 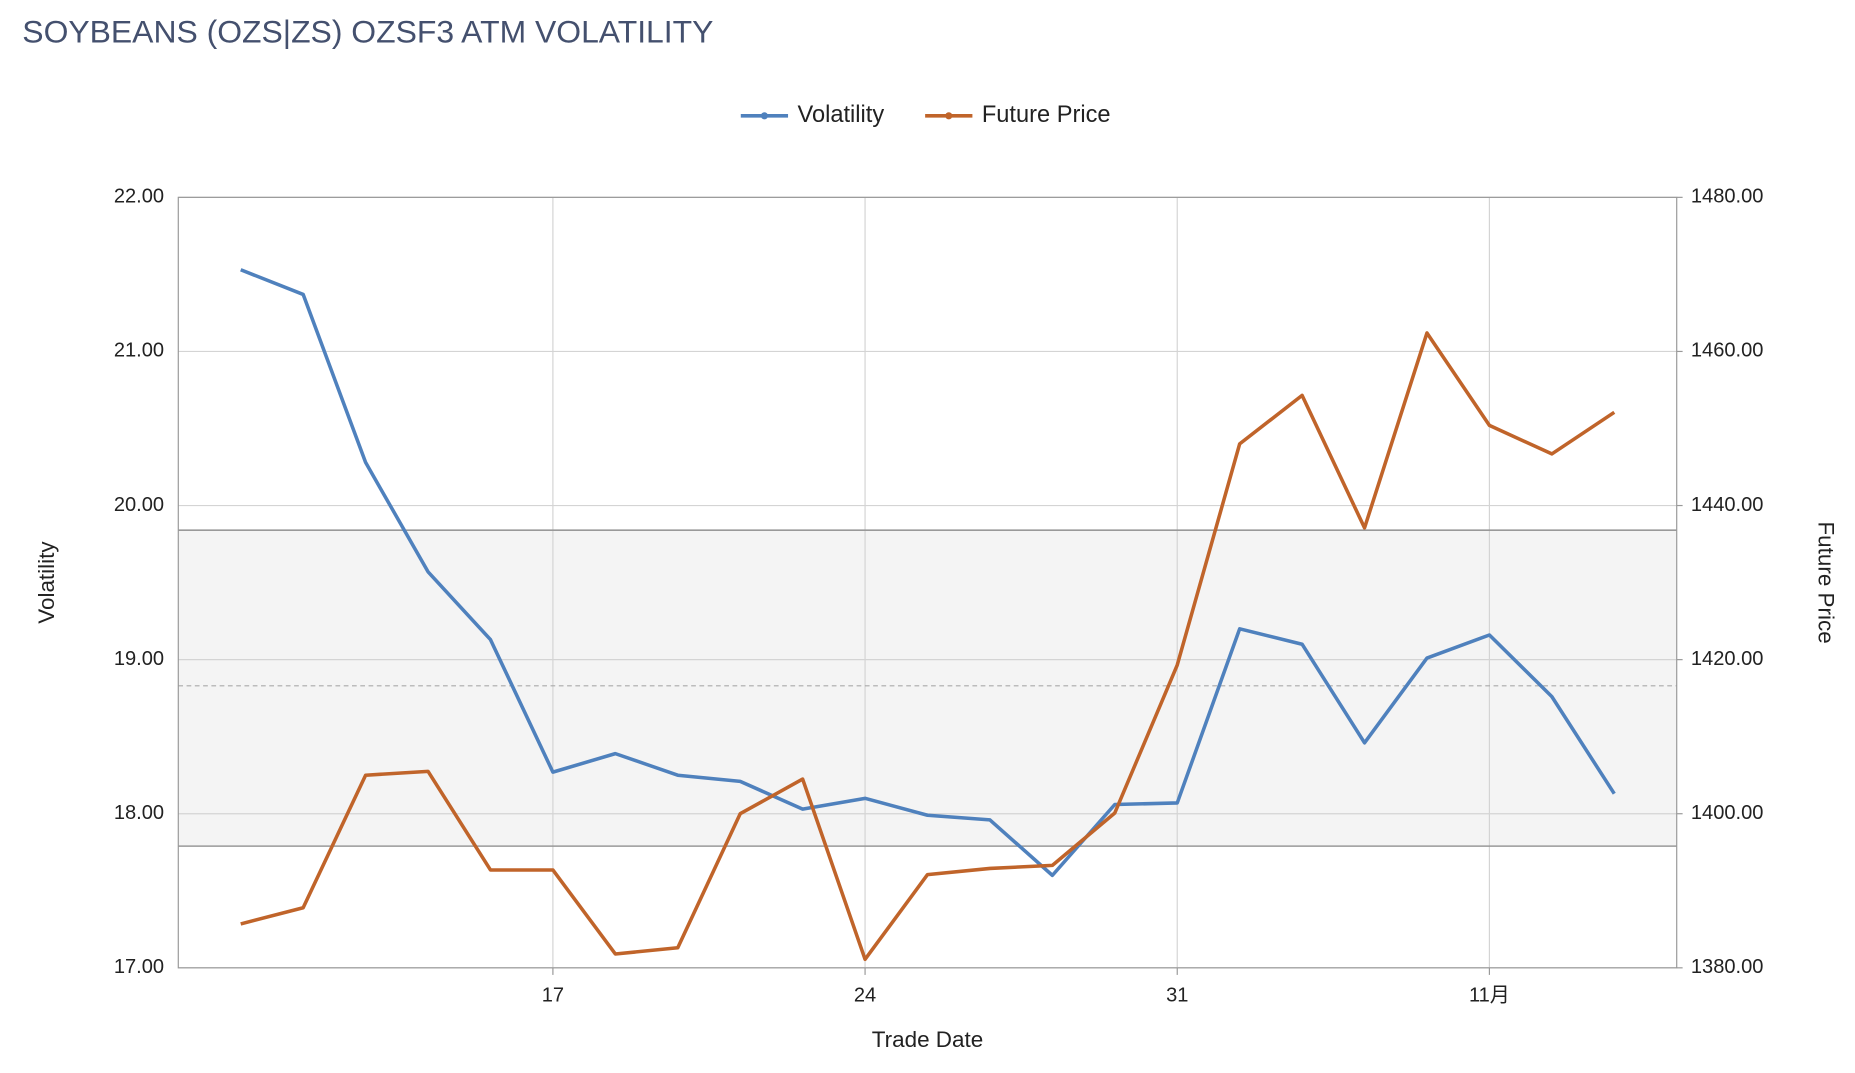 I want to click on y2-axis-label: Future Price, so click(x=1825, y=582).